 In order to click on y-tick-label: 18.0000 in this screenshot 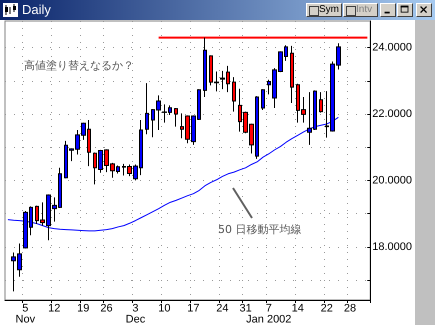, I will do `click(392, 246)`.